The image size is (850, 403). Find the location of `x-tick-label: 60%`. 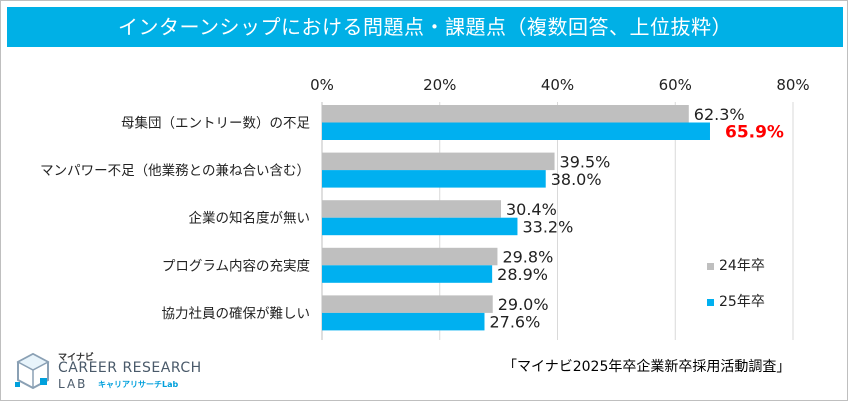

x-tick-label: 60% is located at coordinates (675, 85).